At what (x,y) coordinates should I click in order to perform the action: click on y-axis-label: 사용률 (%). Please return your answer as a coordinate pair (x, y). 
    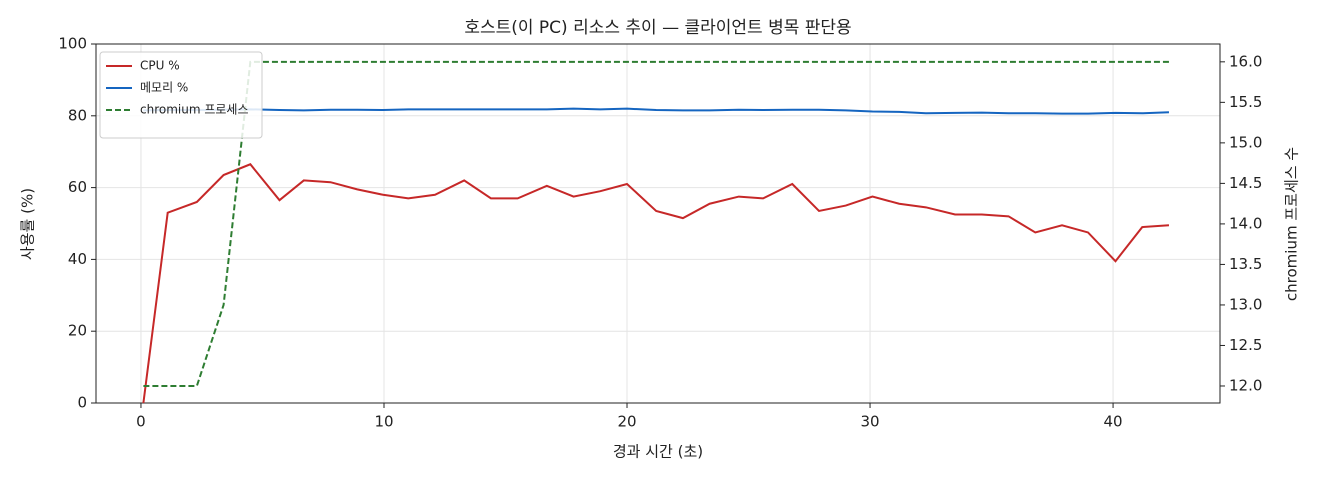
    Looking at the image, I should click on (28, 224).